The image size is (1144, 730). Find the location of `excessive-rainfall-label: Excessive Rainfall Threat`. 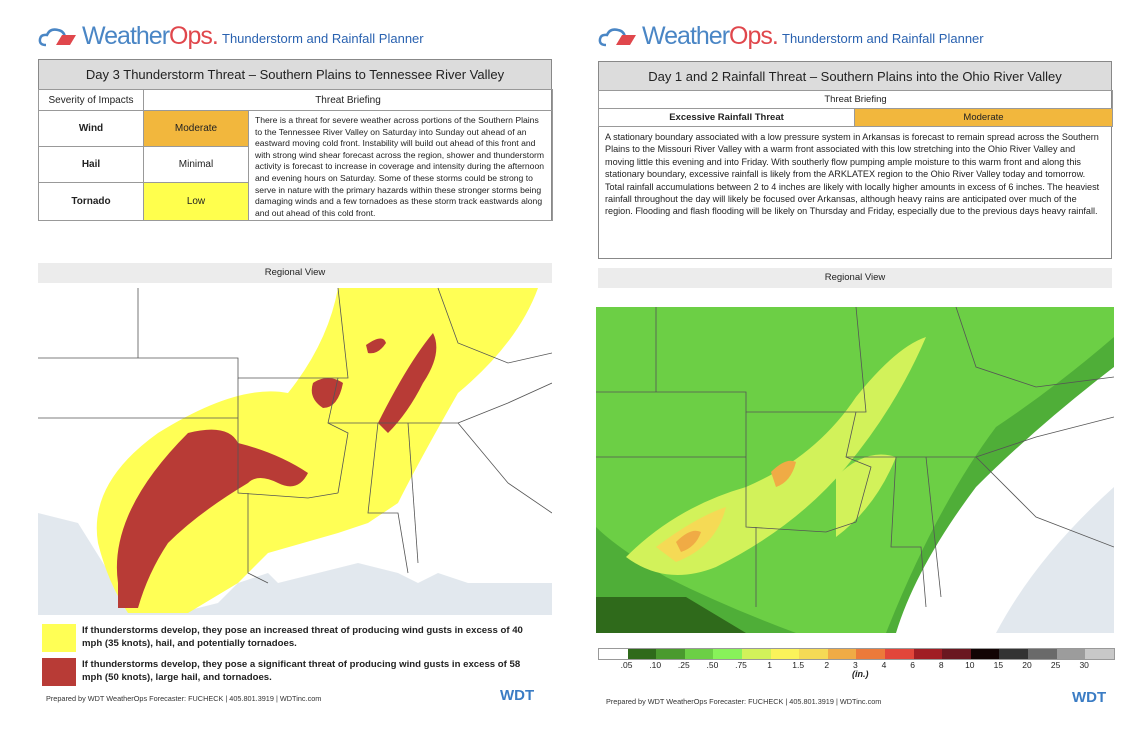

excessive-rainfall-label: Excessive Rainfall Threat is located at coordinates (726, 117).